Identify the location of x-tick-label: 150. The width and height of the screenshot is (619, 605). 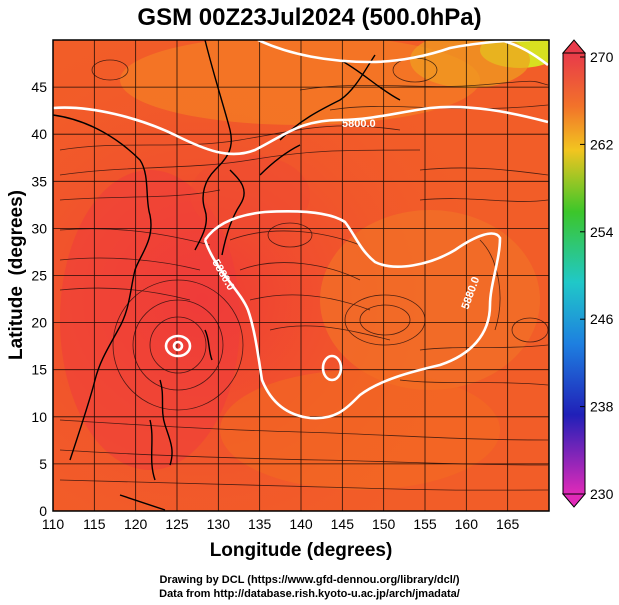
(384, 524).